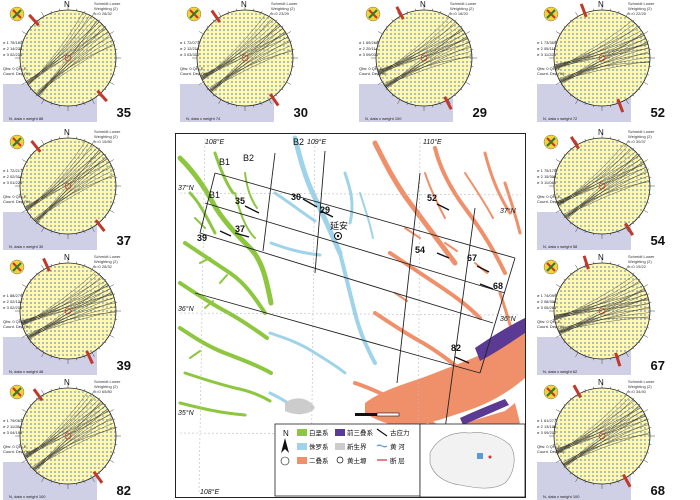 The image size is (700, 500). Describe the element at coordinates (369, 54) in the screenshot. I see `sigma-3-row: σ 3 09/030` at that location.